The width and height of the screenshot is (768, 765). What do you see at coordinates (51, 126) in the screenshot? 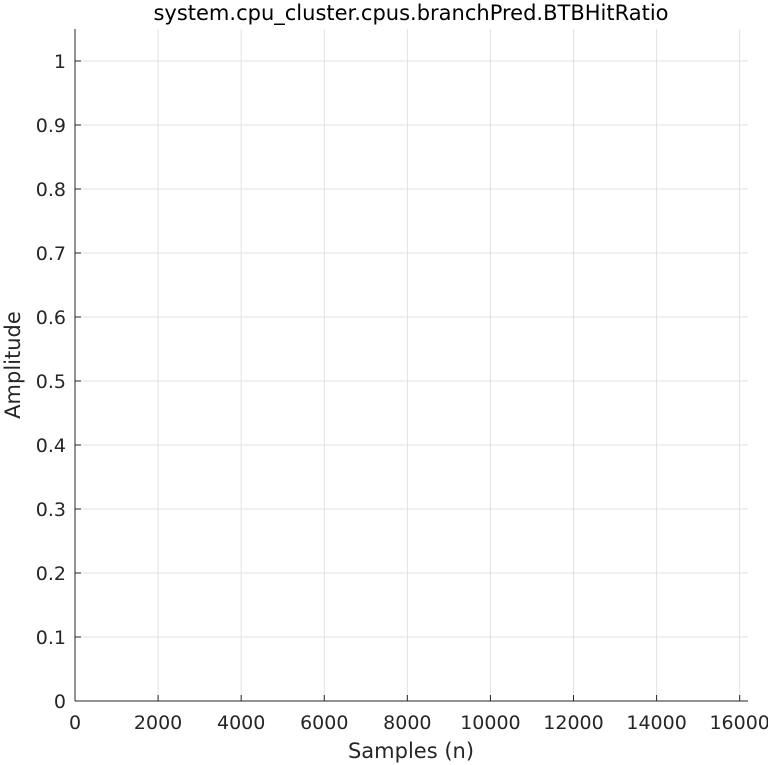
I see `y-tick-label: 0.9` at bounding box center [51, 126].